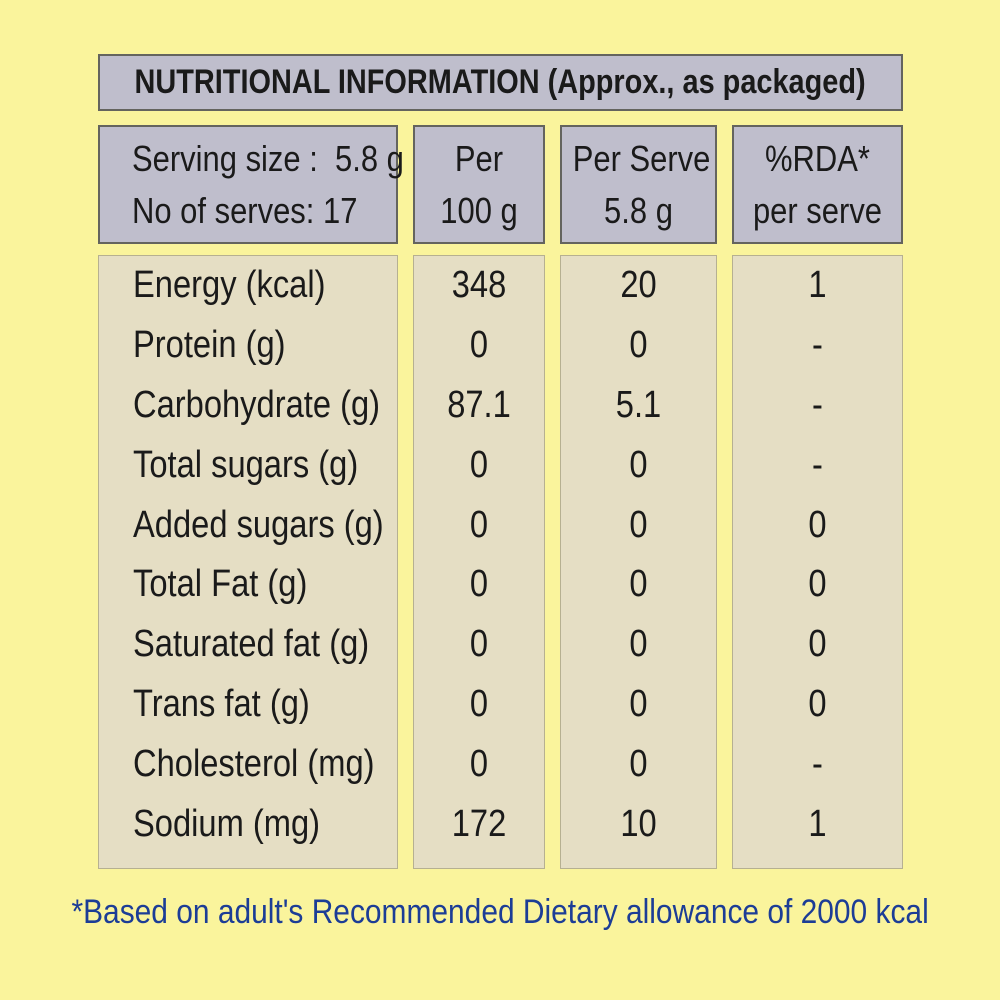  What do you see at coordinates (479, 562) in the screenshot?
I see `per-100g-column: 348 0 87.1 0 0 0 0 0 0 172` at bounding box center [479, 562].